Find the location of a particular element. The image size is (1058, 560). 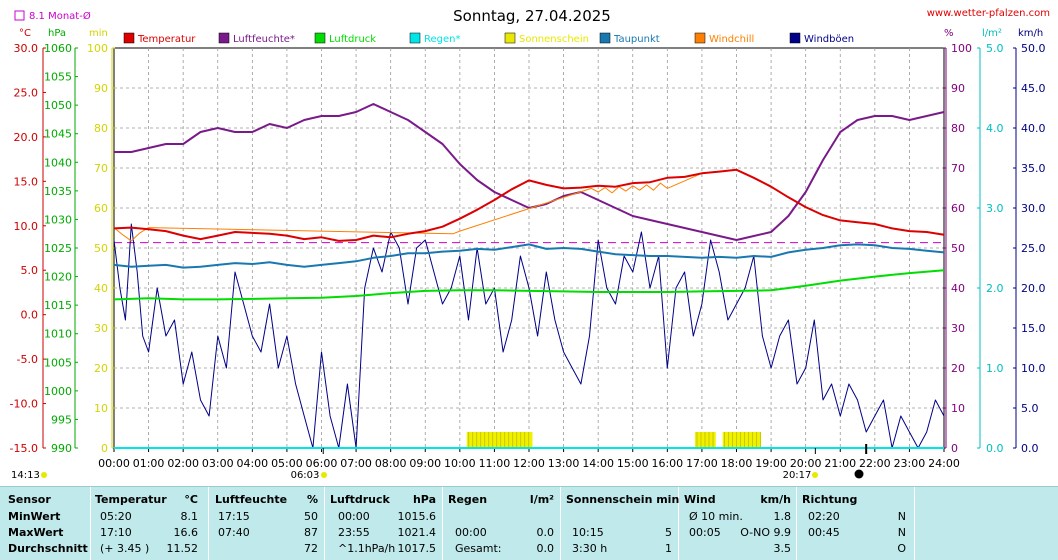

unit-sun: min is located at coordinates (98, 33).